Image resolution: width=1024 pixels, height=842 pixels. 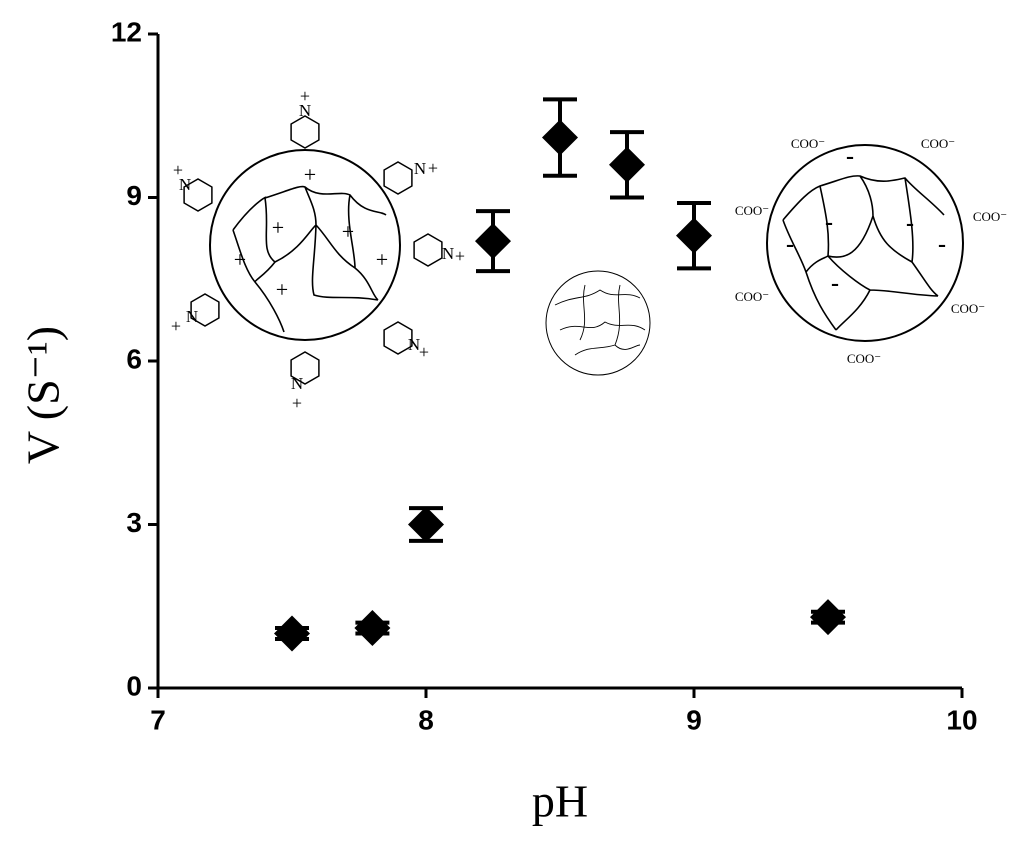 What do you see at coordinates (134, 358) in the screenshot?
I see `y-tick-label: 6` at bounding box center [134, 358].